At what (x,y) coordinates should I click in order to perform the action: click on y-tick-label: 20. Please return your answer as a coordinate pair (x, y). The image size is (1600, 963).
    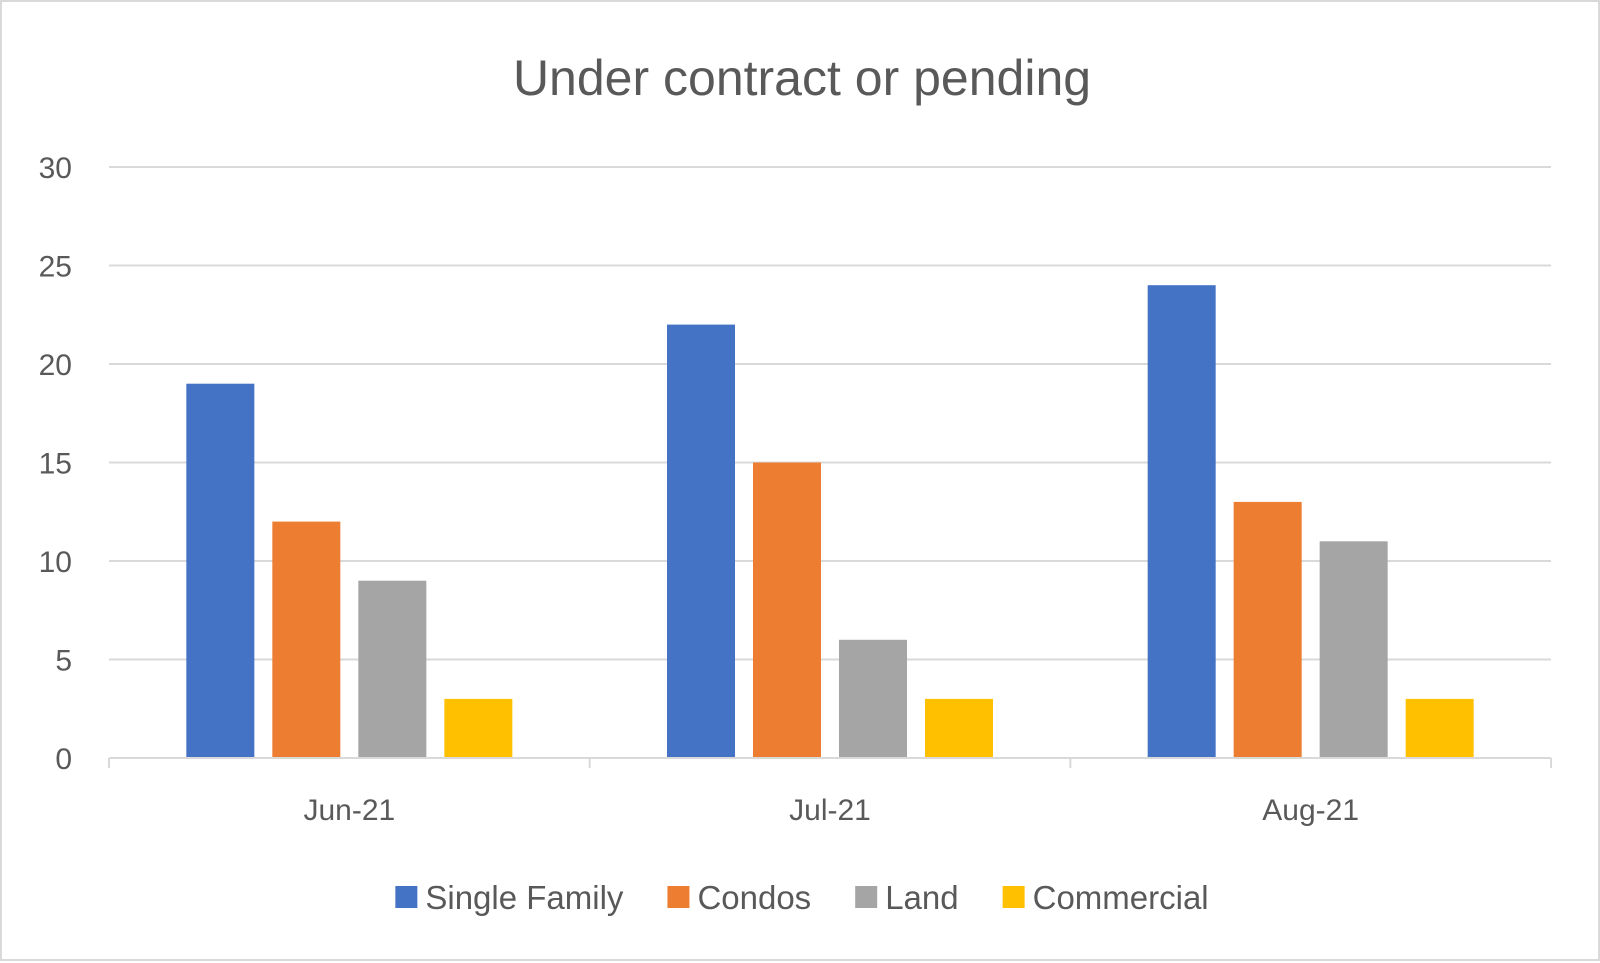
    Looking at the image, I should click on (55, 365).